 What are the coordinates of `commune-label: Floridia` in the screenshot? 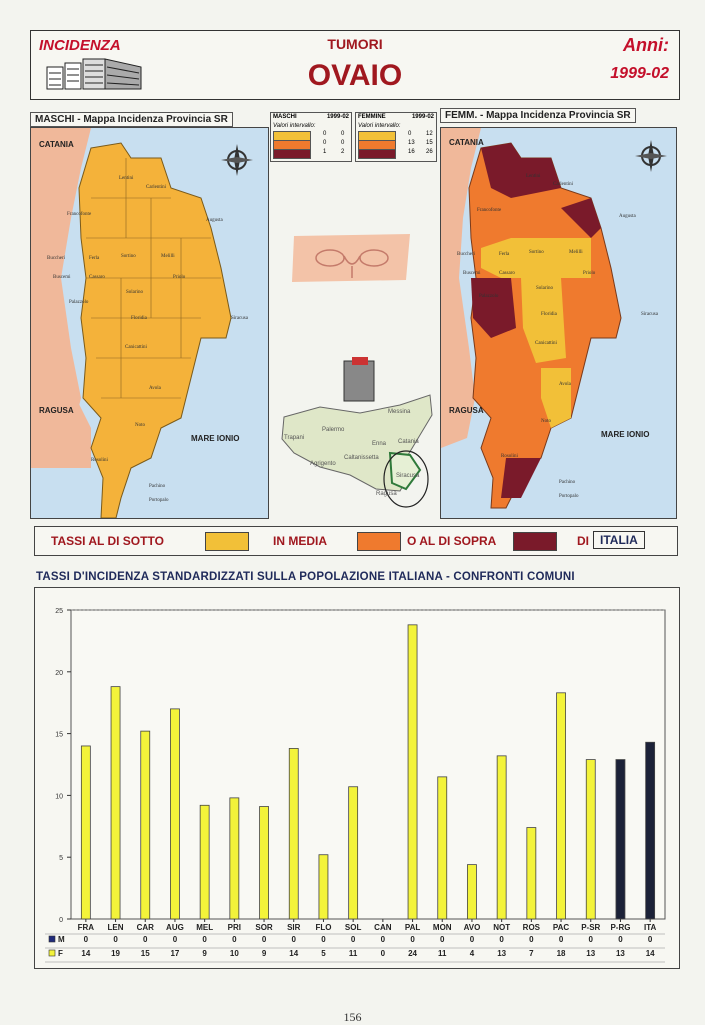 It's located at (549, 314).